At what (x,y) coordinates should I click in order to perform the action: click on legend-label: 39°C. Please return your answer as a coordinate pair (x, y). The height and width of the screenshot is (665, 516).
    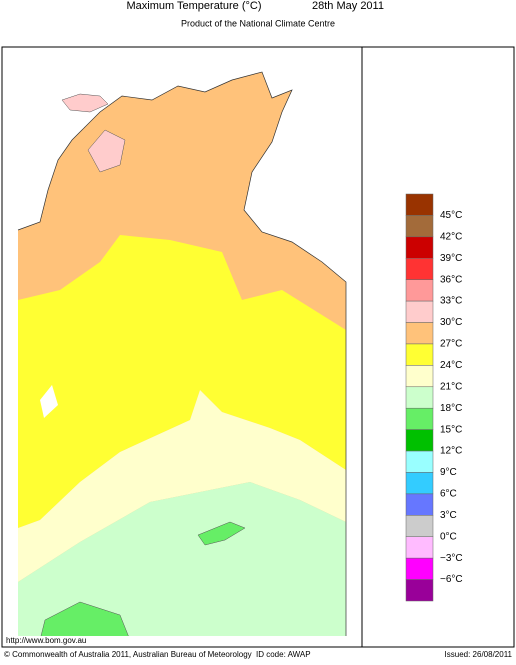
    Looking at the image, I should click on (451, 258).